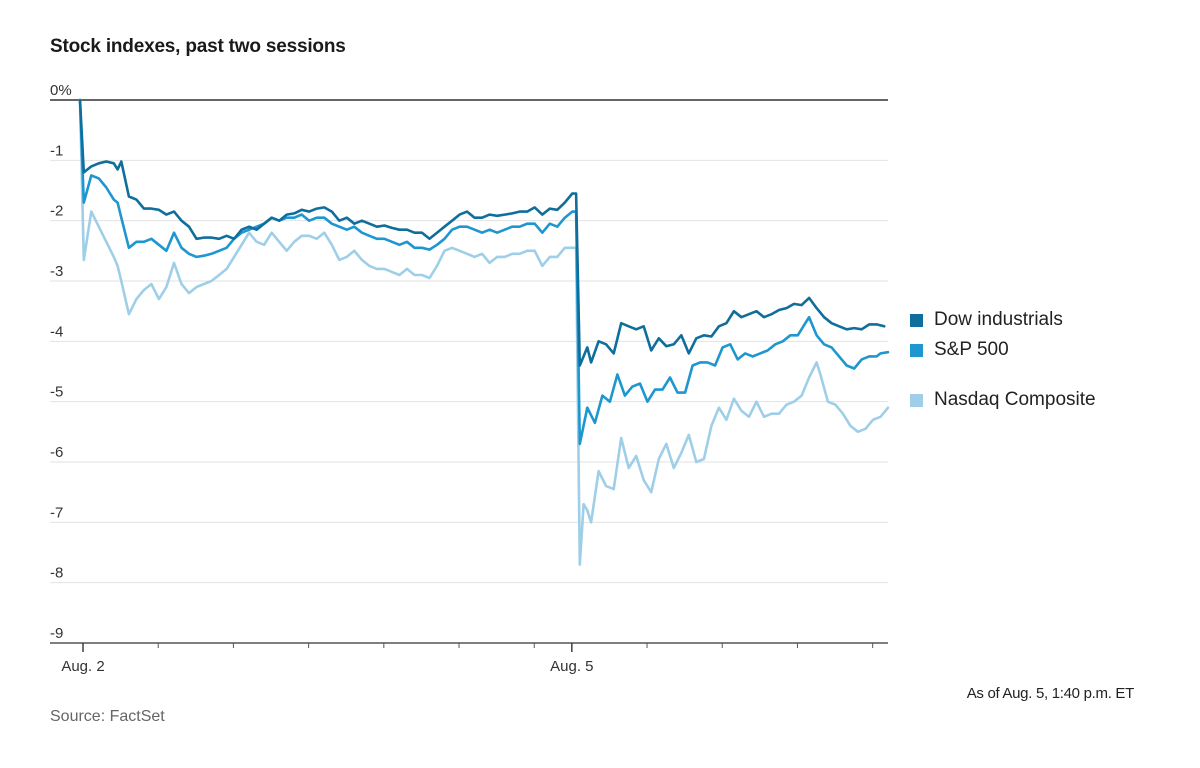 This screenshot has width=1200, height=768. What do you see at coordinates (916, 400) in the screenshot?
I see `legend-swatch-nasdaq` at bounding box center [916, 400].